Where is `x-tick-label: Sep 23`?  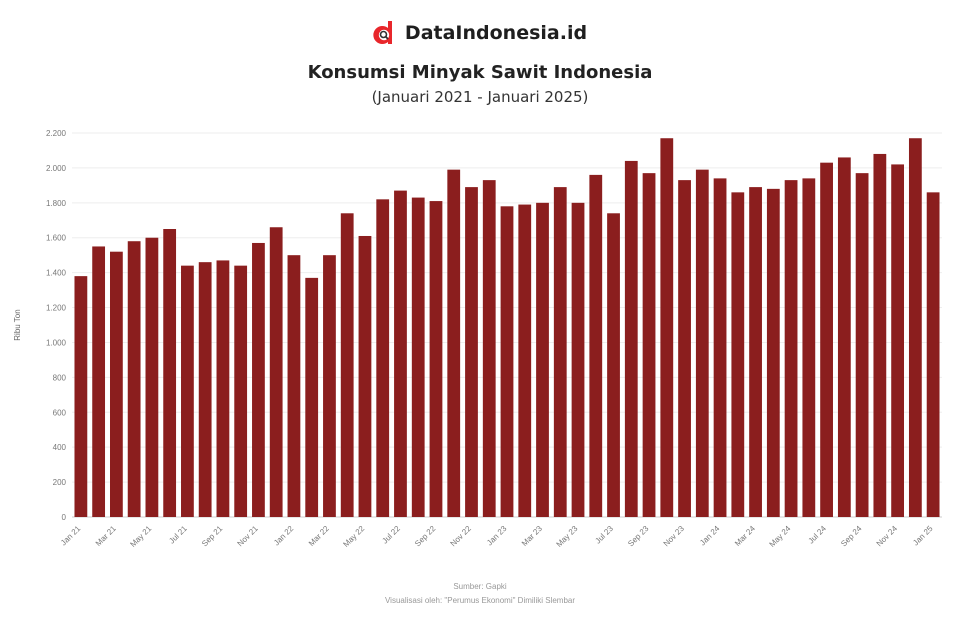
x-tick-label: Sep 23 is located at coordinates (638, 536).